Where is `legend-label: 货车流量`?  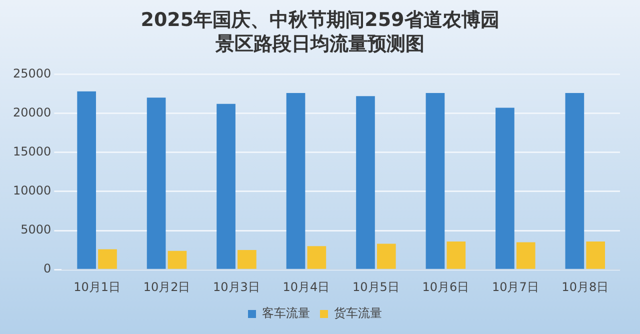 legend-label: 货车流量 is located at coordinates (358, 313).